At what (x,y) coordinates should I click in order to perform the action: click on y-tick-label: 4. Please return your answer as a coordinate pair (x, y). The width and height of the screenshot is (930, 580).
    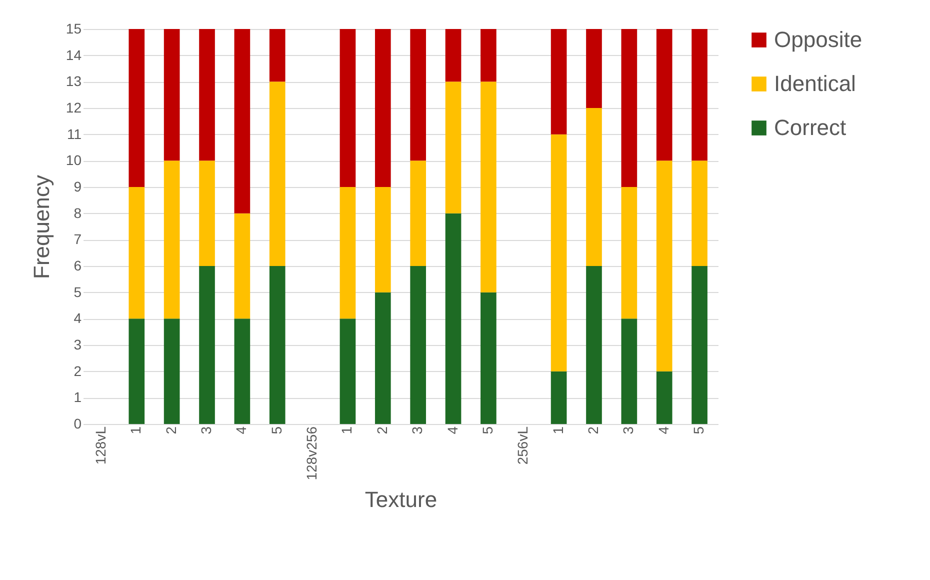
    Looking at the image, I should click on (78, 318).